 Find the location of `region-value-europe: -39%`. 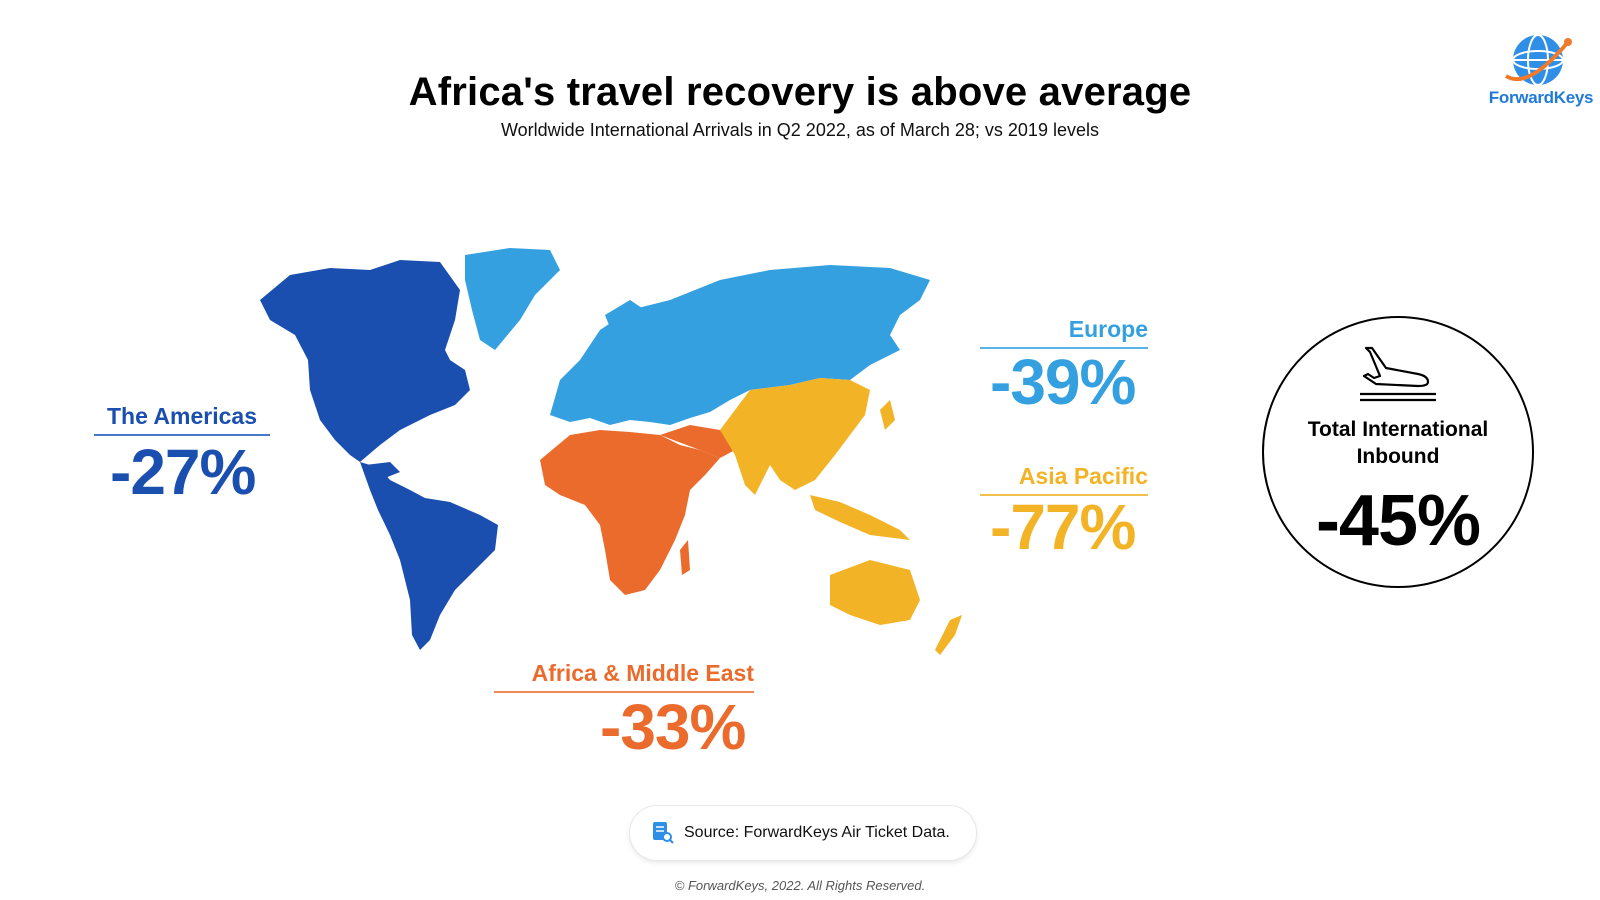

region-value-europe: -39% is located at coordinates (1063, 382).